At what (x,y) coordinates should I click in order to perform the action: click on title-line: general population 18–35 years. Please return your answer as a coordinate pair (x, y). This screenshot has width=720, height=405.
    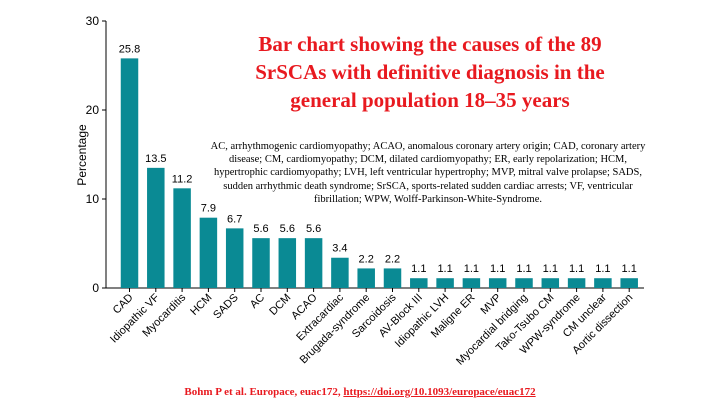
    Looking at the image, I should click on (430, 100).